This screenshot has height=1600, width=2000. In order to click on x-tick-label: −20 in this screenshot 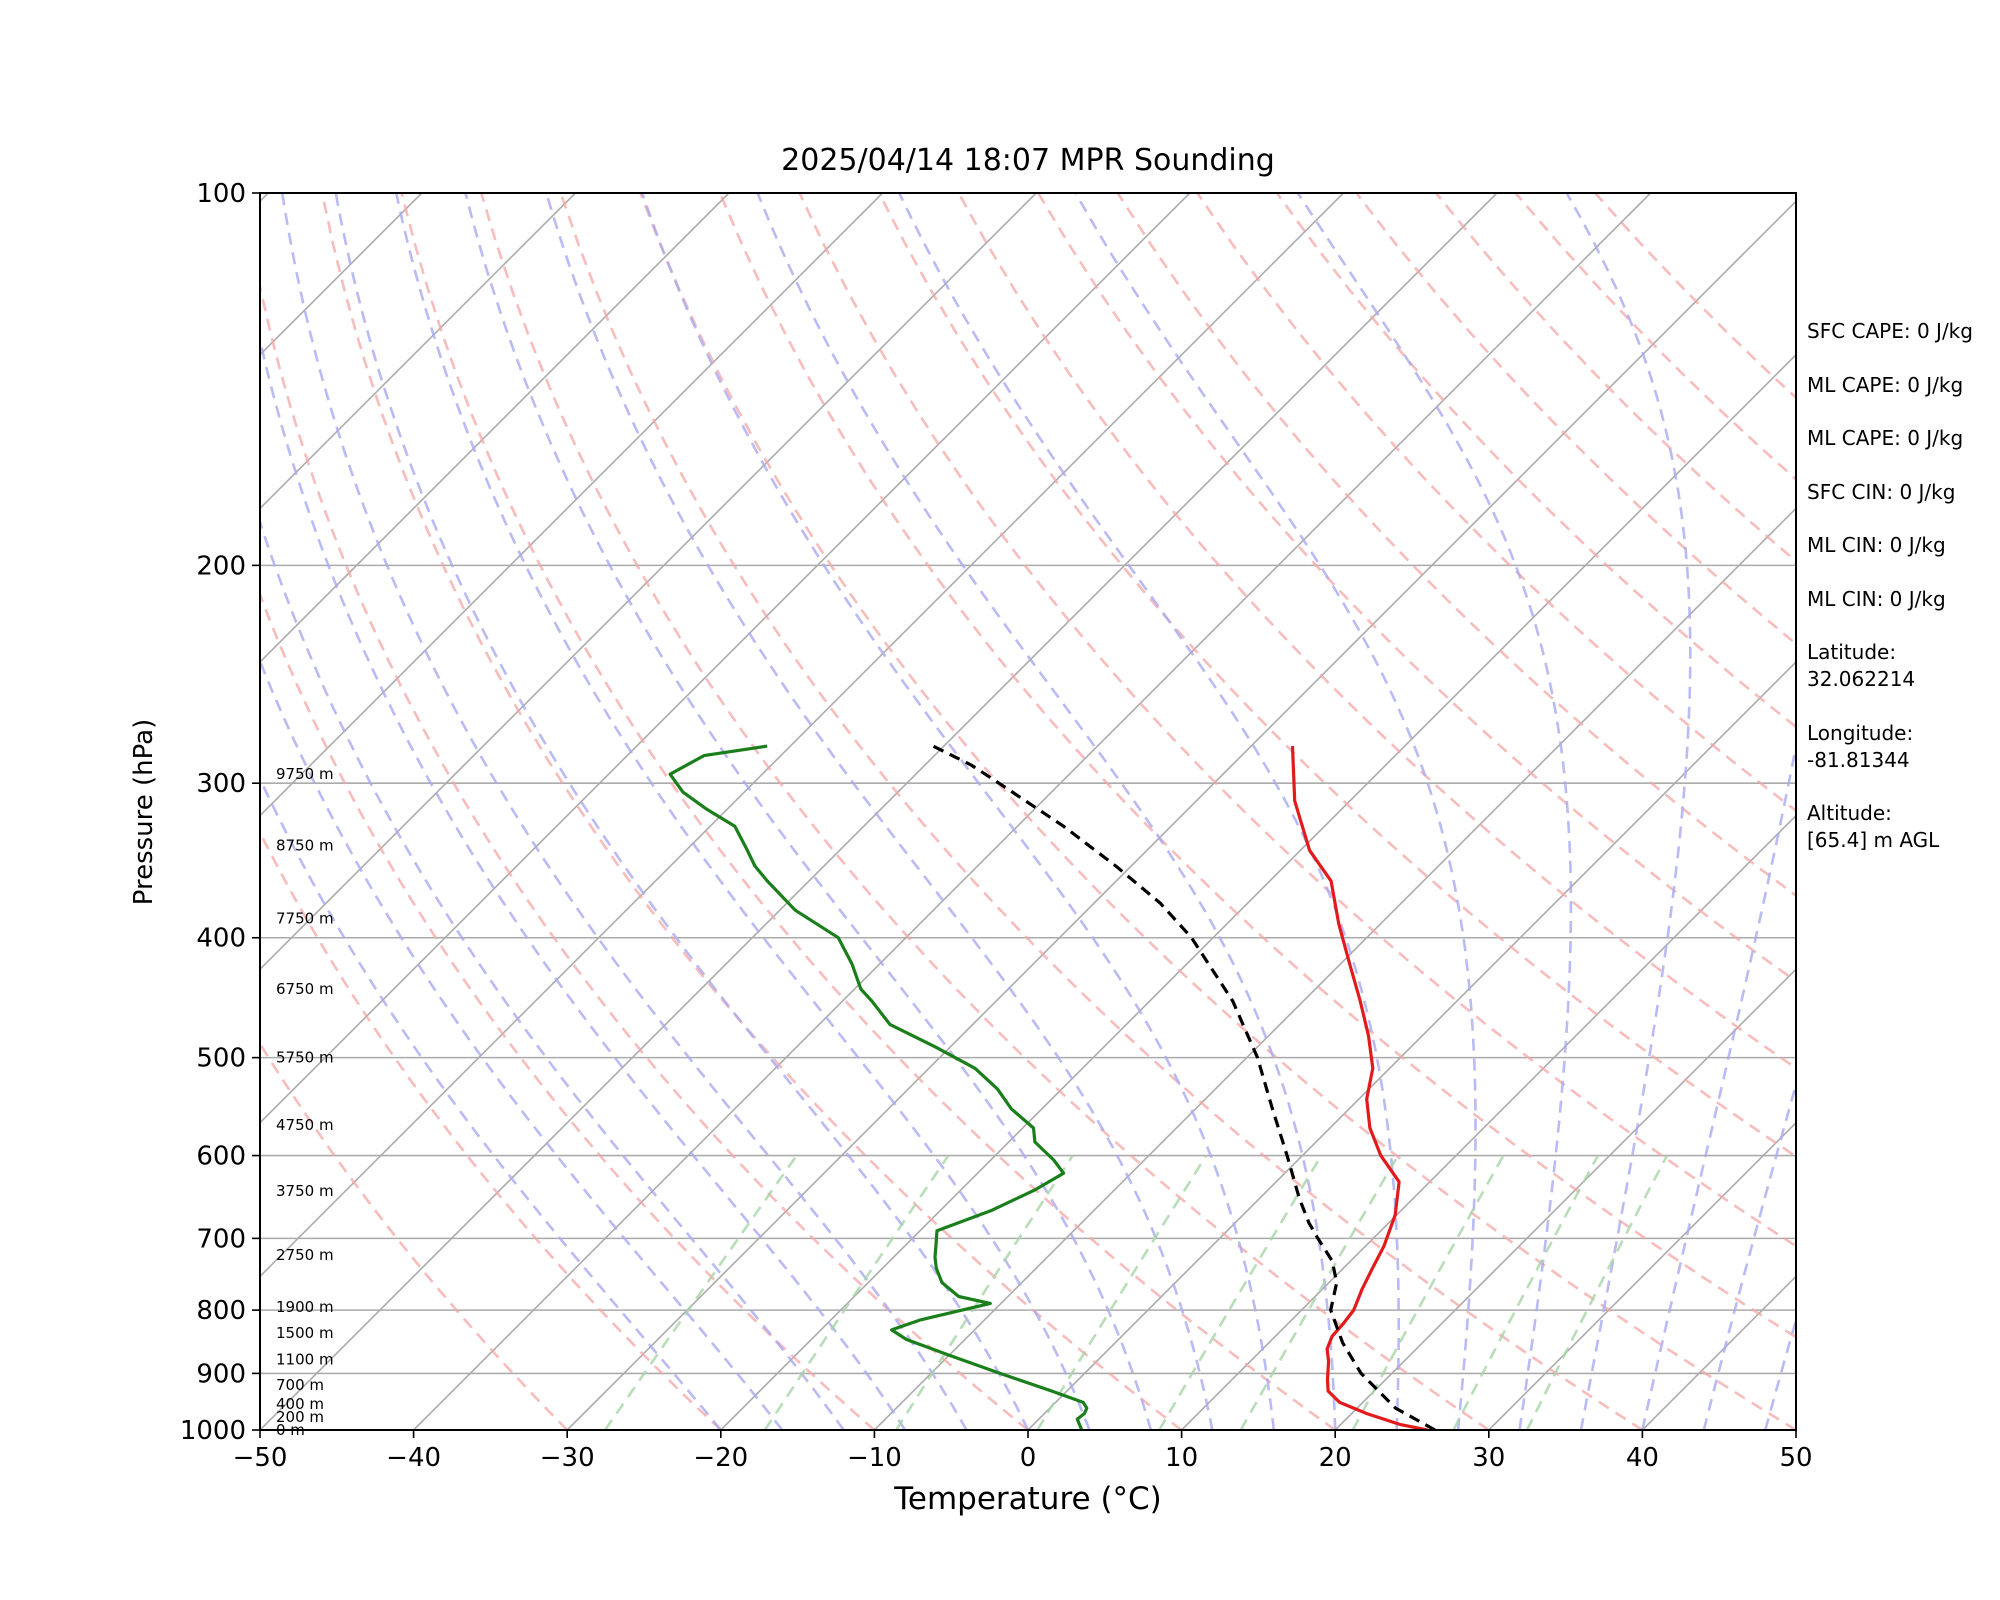, I will do `click(720, 1458)`.